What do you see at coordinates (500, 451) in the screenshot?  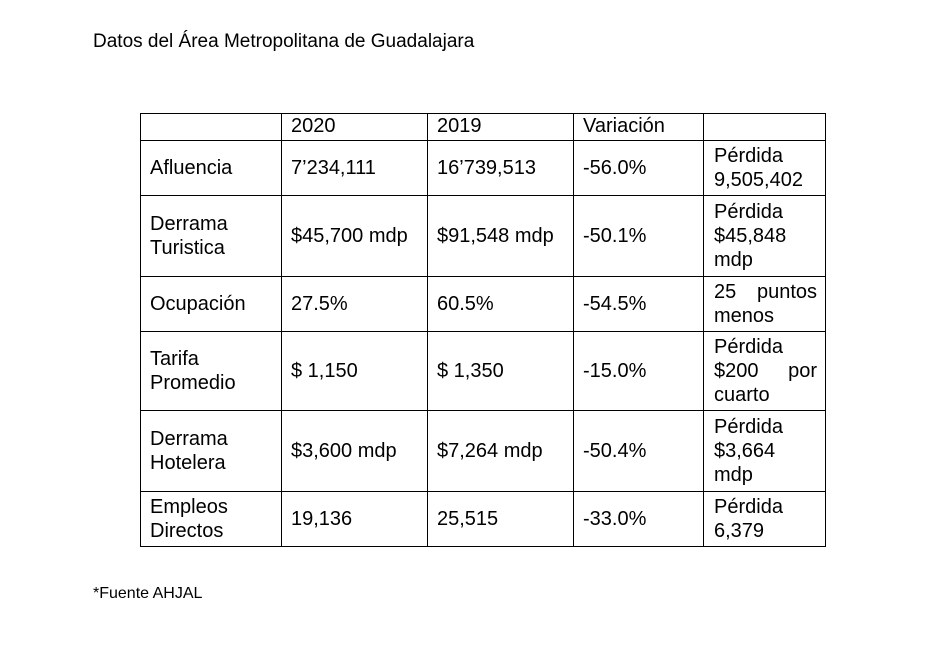 I see `value-2019: $7,264 mdp` at bounding box center [500, 451].